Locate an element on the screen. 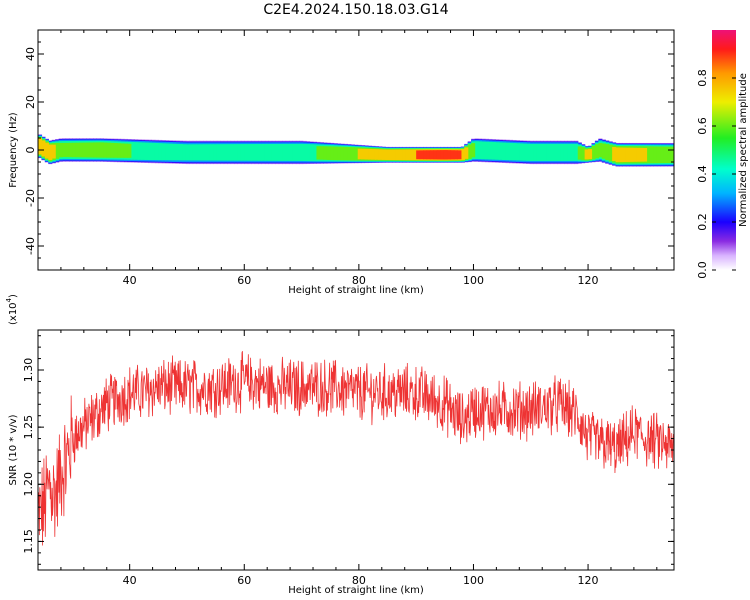 The height and width of the screenshot is (600, 750). colorbar-tick-label: 0.8 is located at coordinates (702, 78).